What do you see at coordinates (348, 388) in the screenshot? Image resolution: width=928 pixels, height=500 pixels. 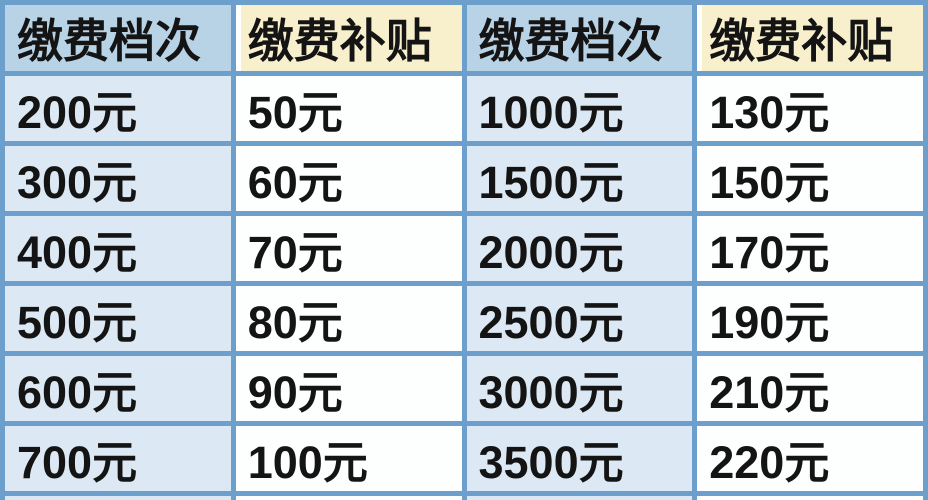 I see `cell-subsidy-left: 90元` at bounding box center [348, 388].